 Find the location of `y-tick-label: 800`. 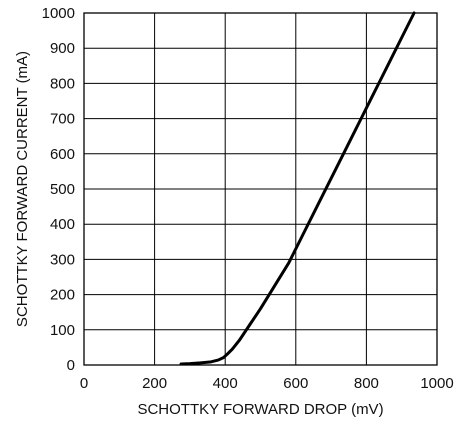

y-tick-label: 800 is located at coordinates (62, 83).